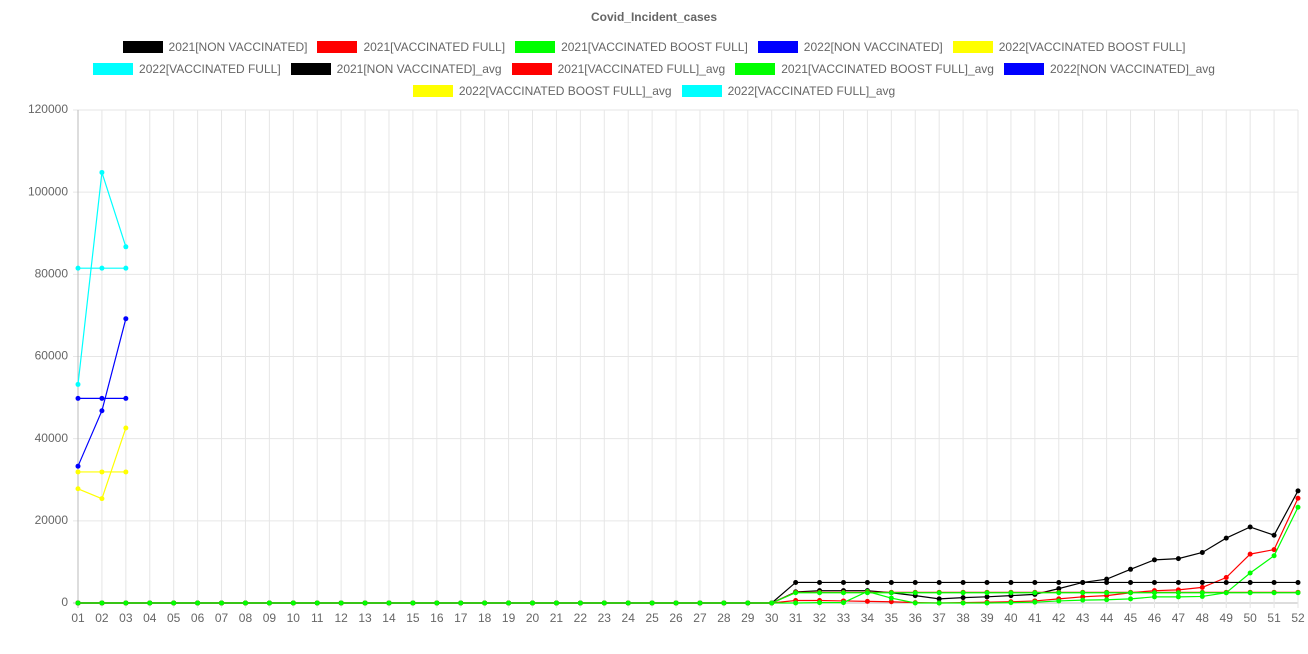 The image size is (1308, 654). Describe the element at coordinates (52, 356) in the screenshot. I see `y-tick-label: 60000` at that location.